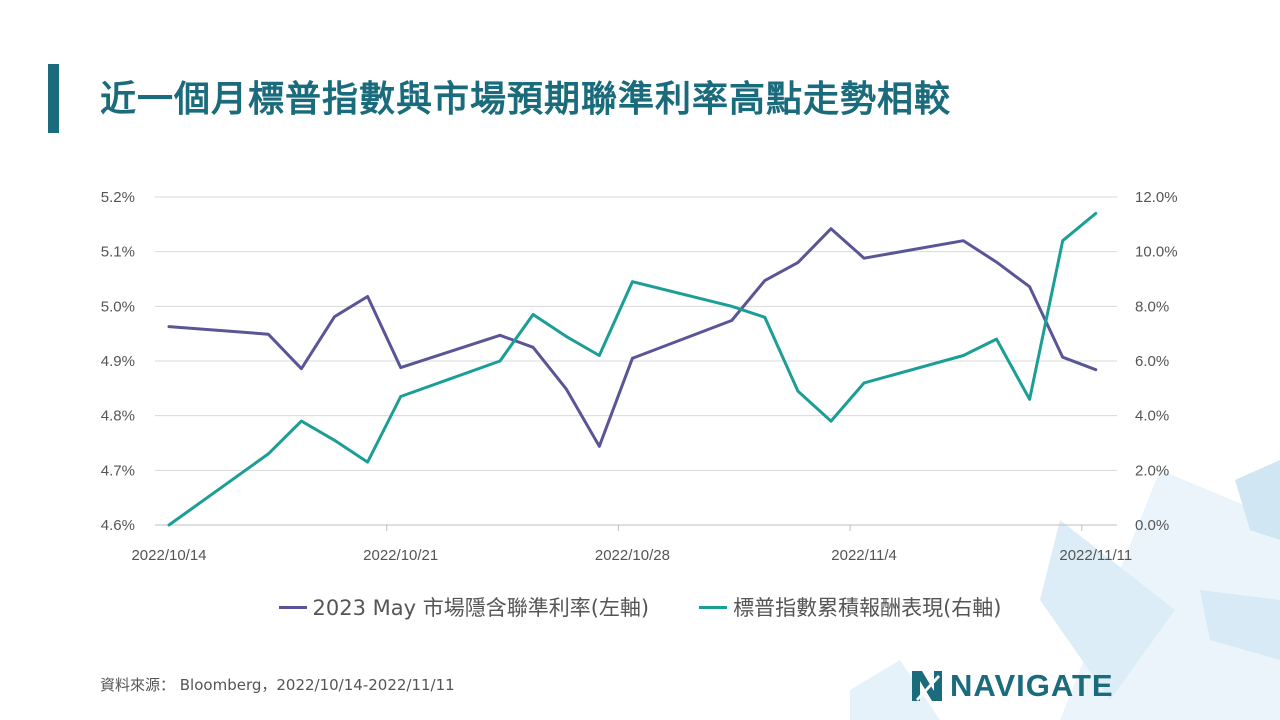  What do you see at coordinates (118, 197) in the screenshot?
I see `y-left-tick-label: 5.2%` at bounding box center [118, 197].